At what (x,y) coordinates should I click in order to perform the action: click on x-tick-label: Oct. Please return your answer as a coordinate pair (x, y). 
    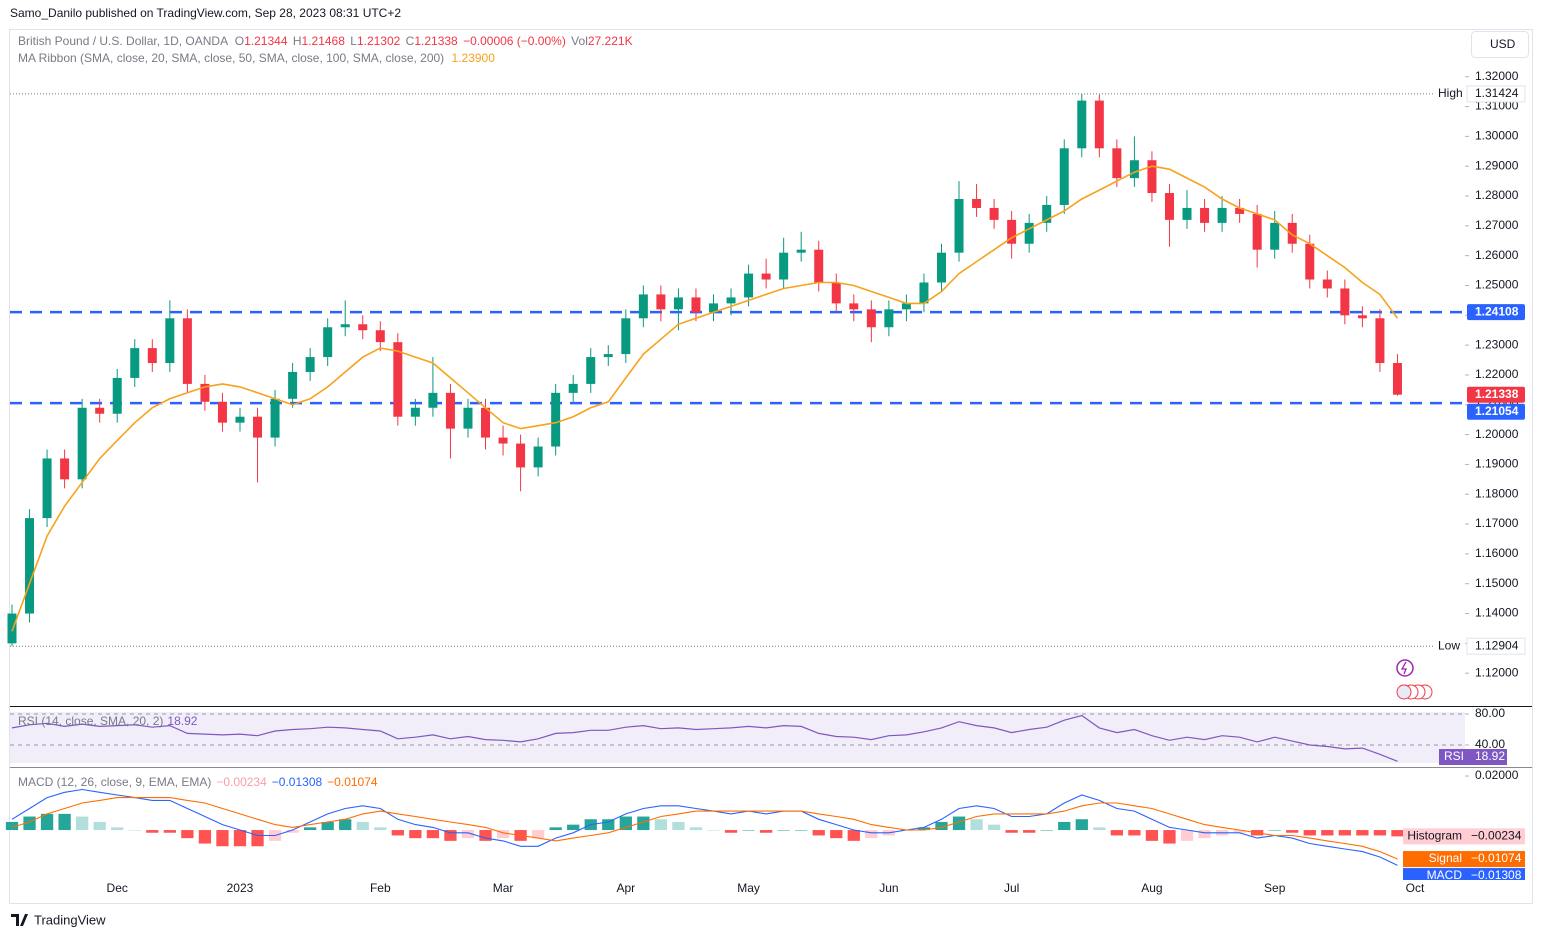
    Looking at the image, I should click on (1415, 888).